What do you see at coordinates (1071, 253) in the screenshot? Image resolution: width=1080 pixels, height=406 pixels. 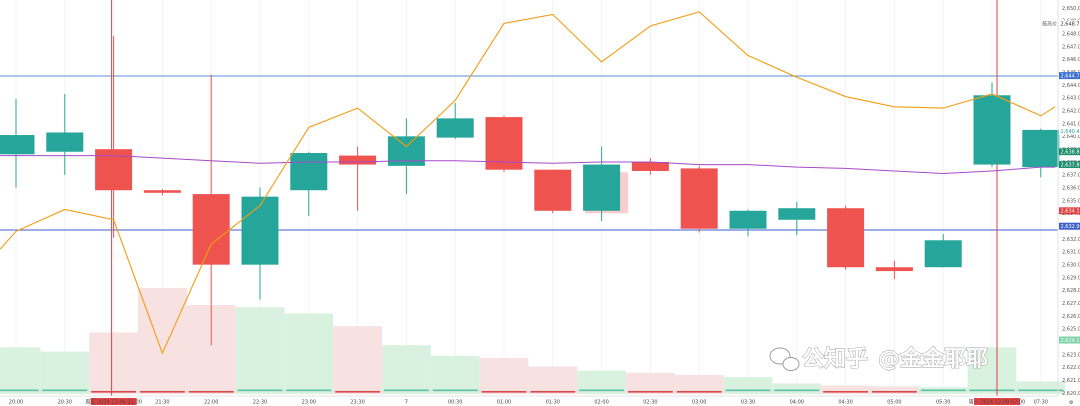 I see `y-tick-label: 2,631.000` at bounding box center [1071, 253].